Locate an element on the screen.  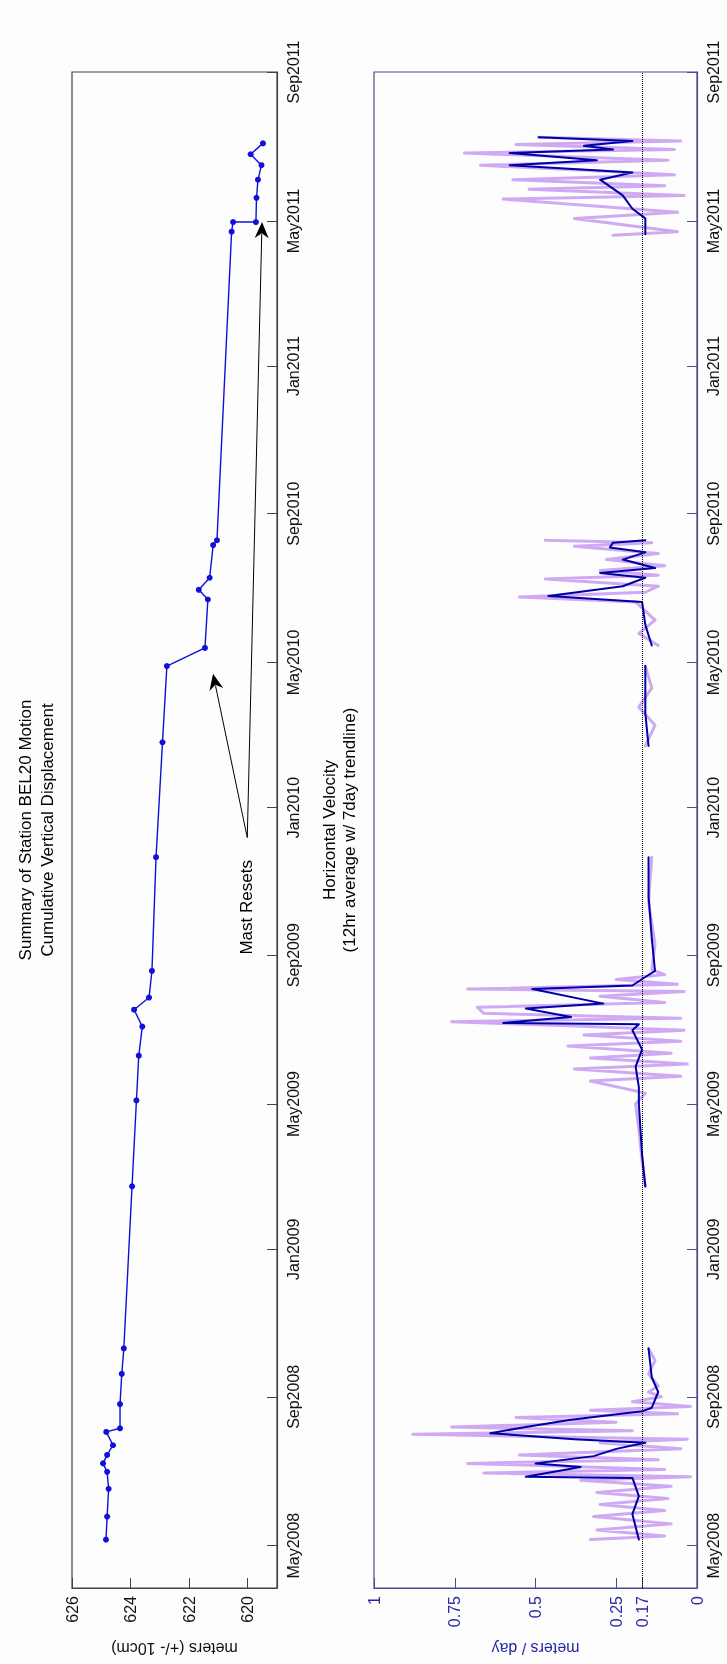
x-tick-label: 620 is located at coordinates (248, 1609).